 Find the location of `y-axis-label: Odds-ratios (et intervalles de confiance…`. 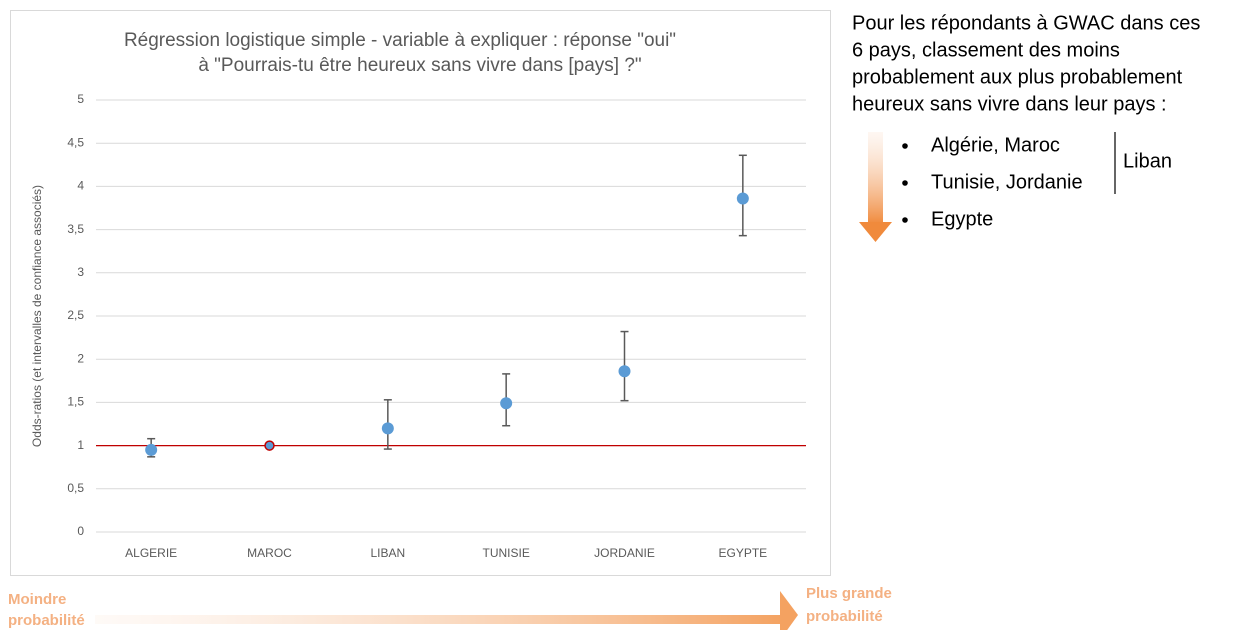

y-axis-label: Odds-ratios (et intervalles de confiance… is located at coordinates (37, 316).